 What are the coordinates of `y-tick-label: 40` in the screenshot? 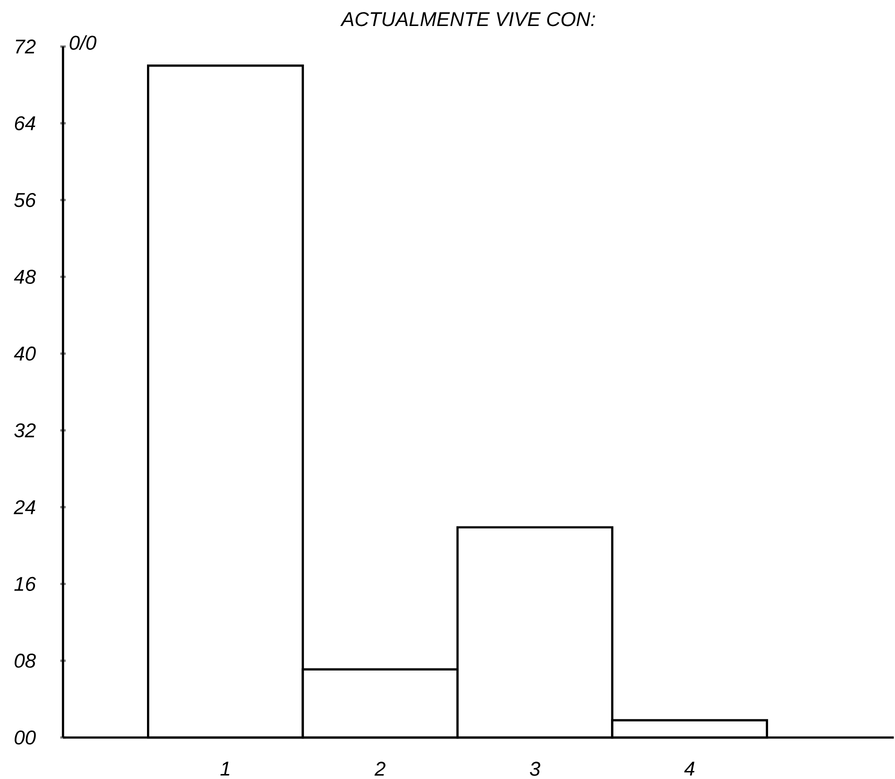 It's located at (25, 353).